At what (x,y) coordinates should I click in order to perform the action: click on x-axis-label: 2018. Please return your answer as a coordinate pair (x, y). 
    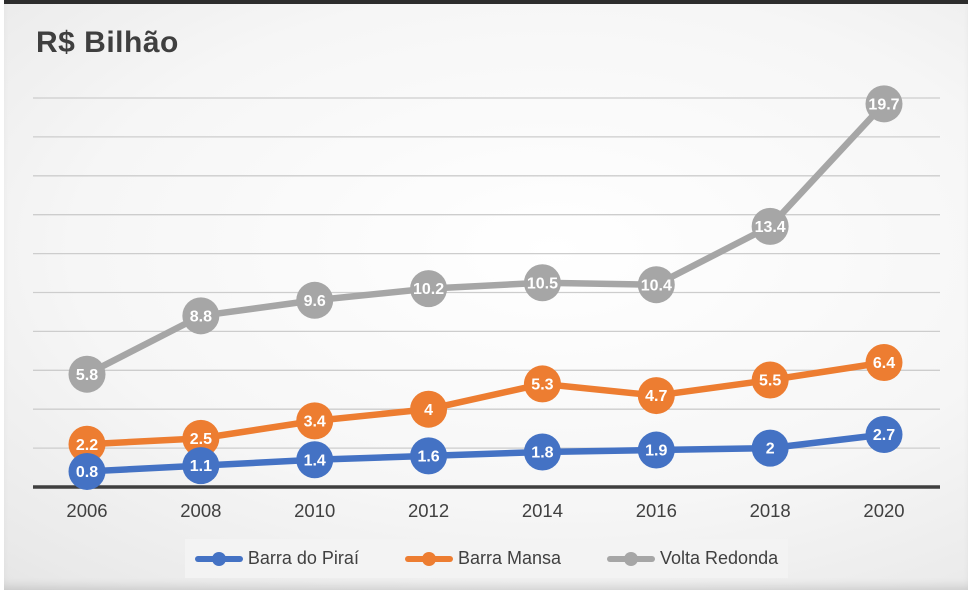
    Looking at the image, I should click on (770, 510).